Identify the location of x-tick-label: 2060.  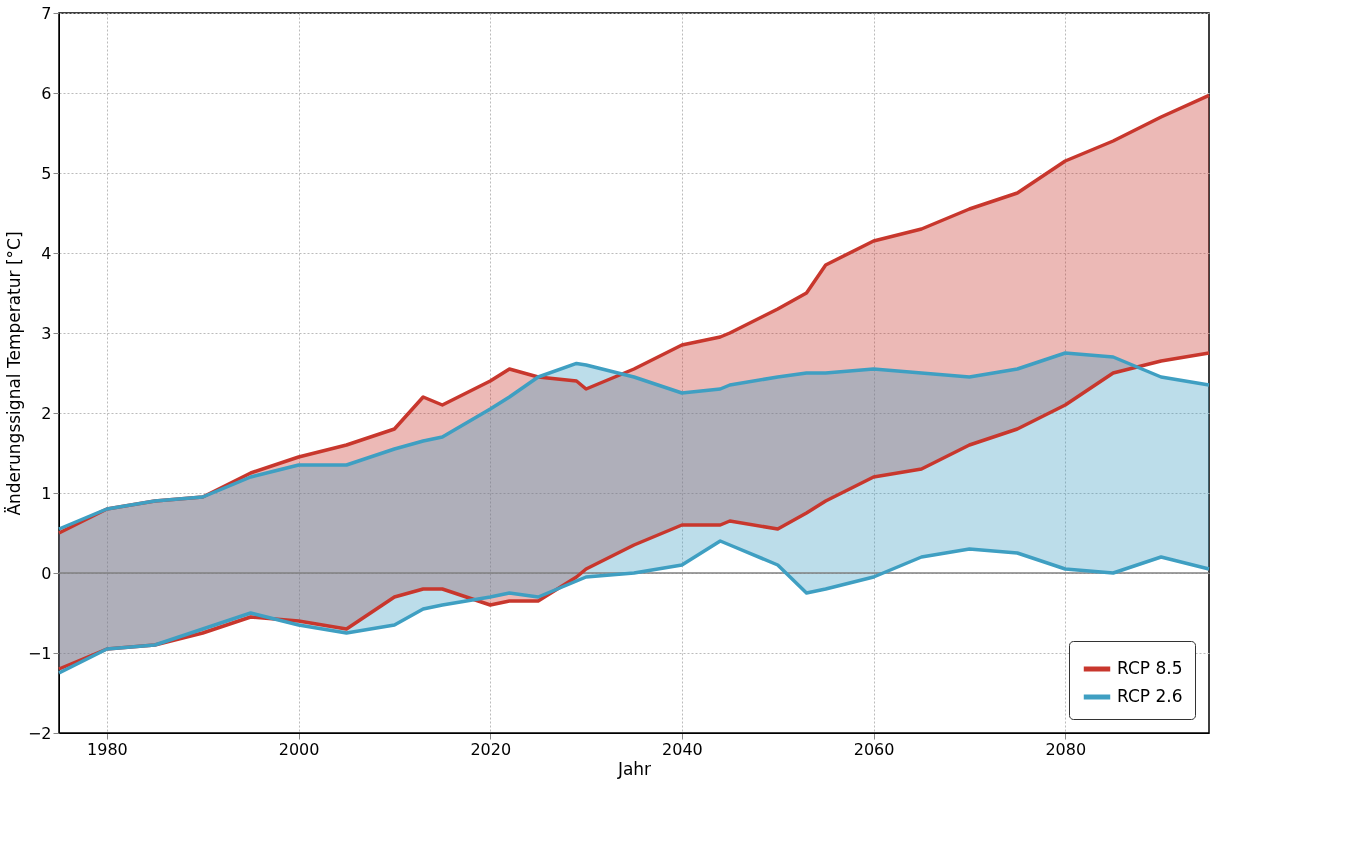
(874, 749).